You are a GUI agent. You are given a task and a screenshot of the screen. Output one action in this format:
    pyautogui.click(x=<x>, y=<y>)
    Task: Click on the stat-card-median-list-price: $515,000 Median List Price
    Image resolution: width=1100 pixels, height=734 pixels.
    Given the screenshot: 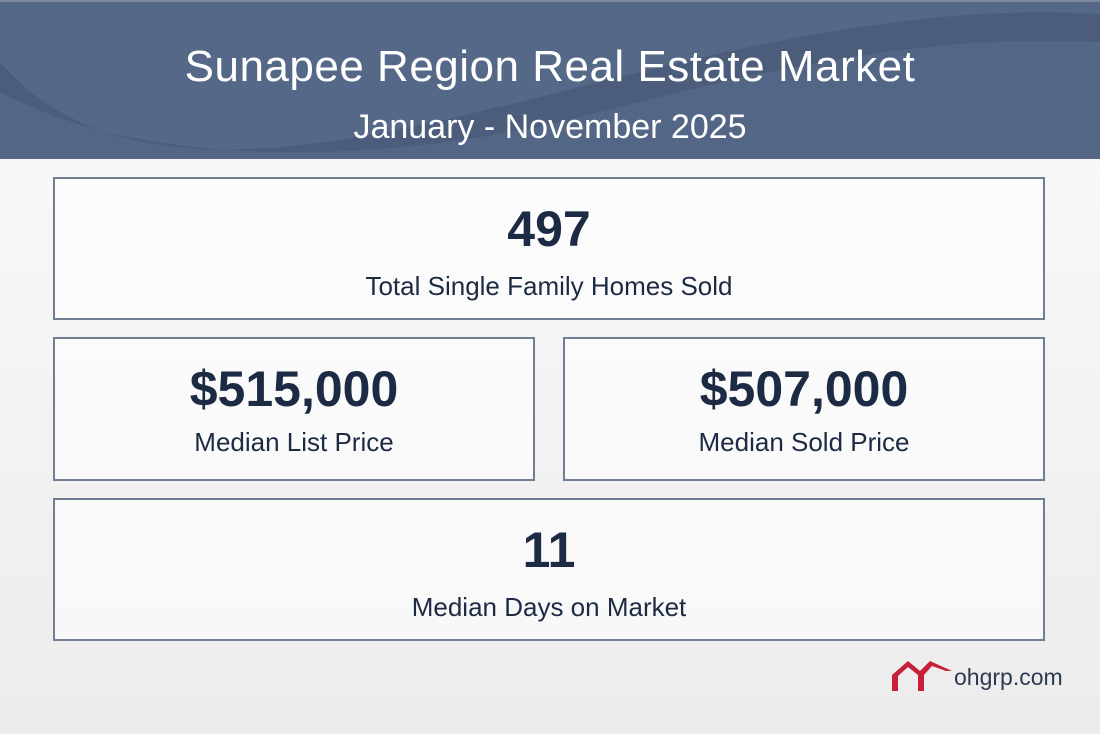 What is the action you would take?
    pyautogui.click(x=294, y=409)
    